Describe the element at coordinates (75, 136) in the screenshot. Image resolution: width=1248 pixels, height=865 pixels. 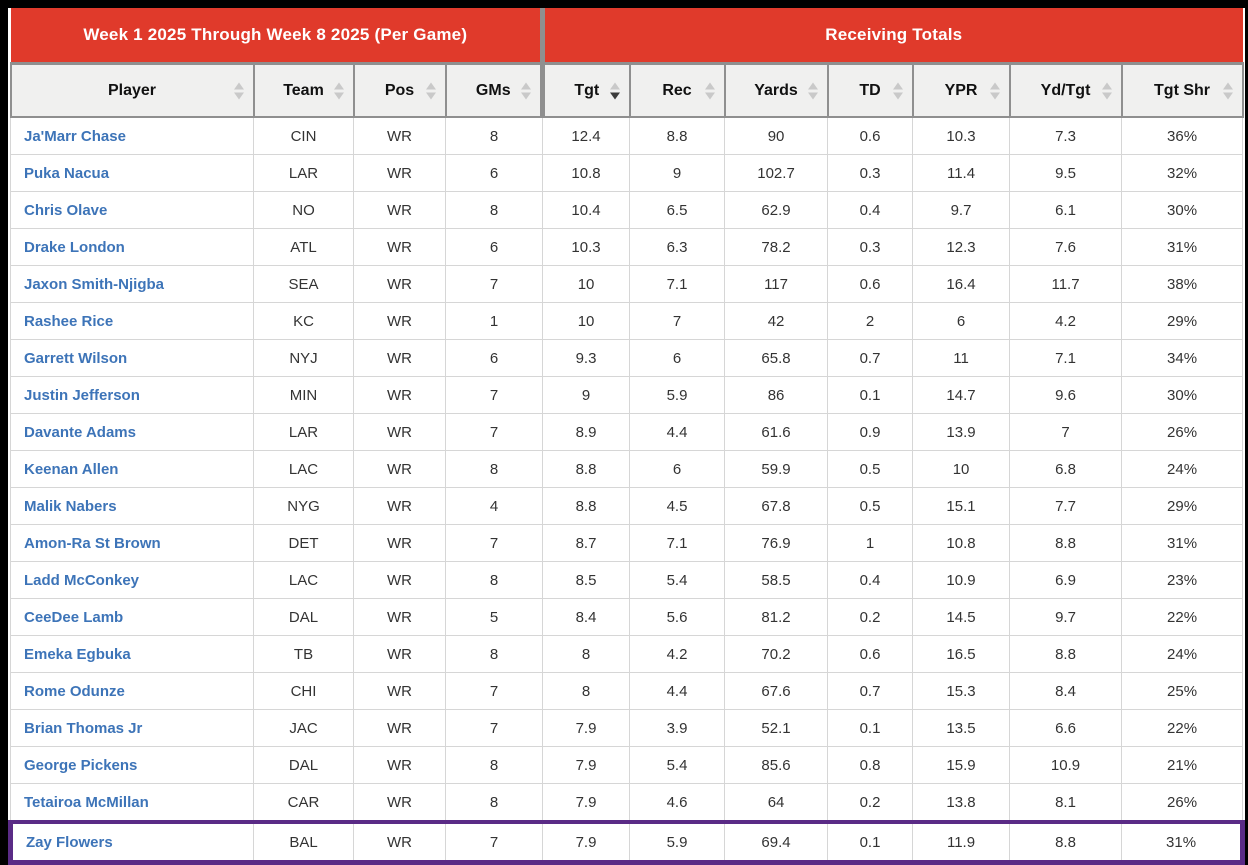
I see `player-link: Ja'Marr Chase` at that location.